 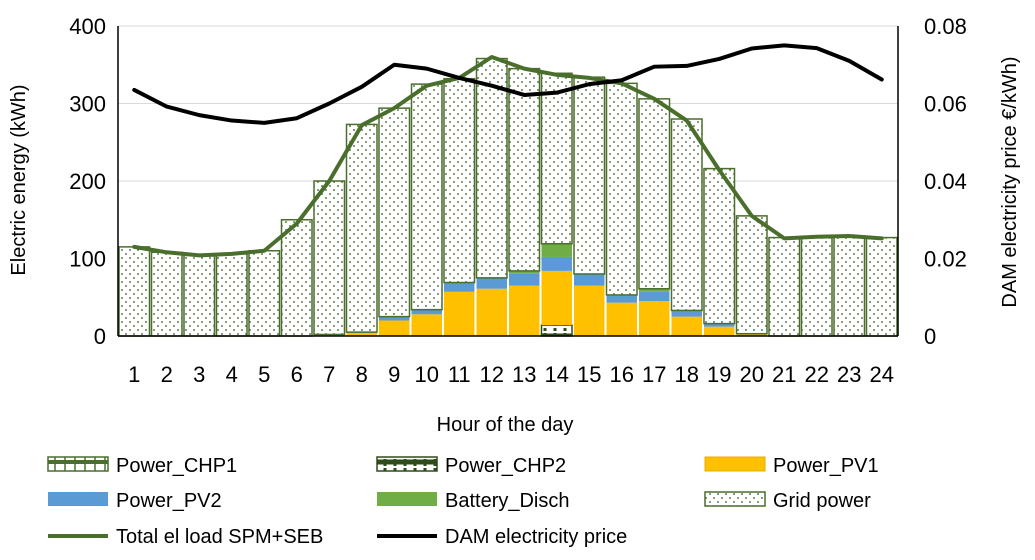 I want to click on x-tick-label: 1, so click(x=134, y=374).